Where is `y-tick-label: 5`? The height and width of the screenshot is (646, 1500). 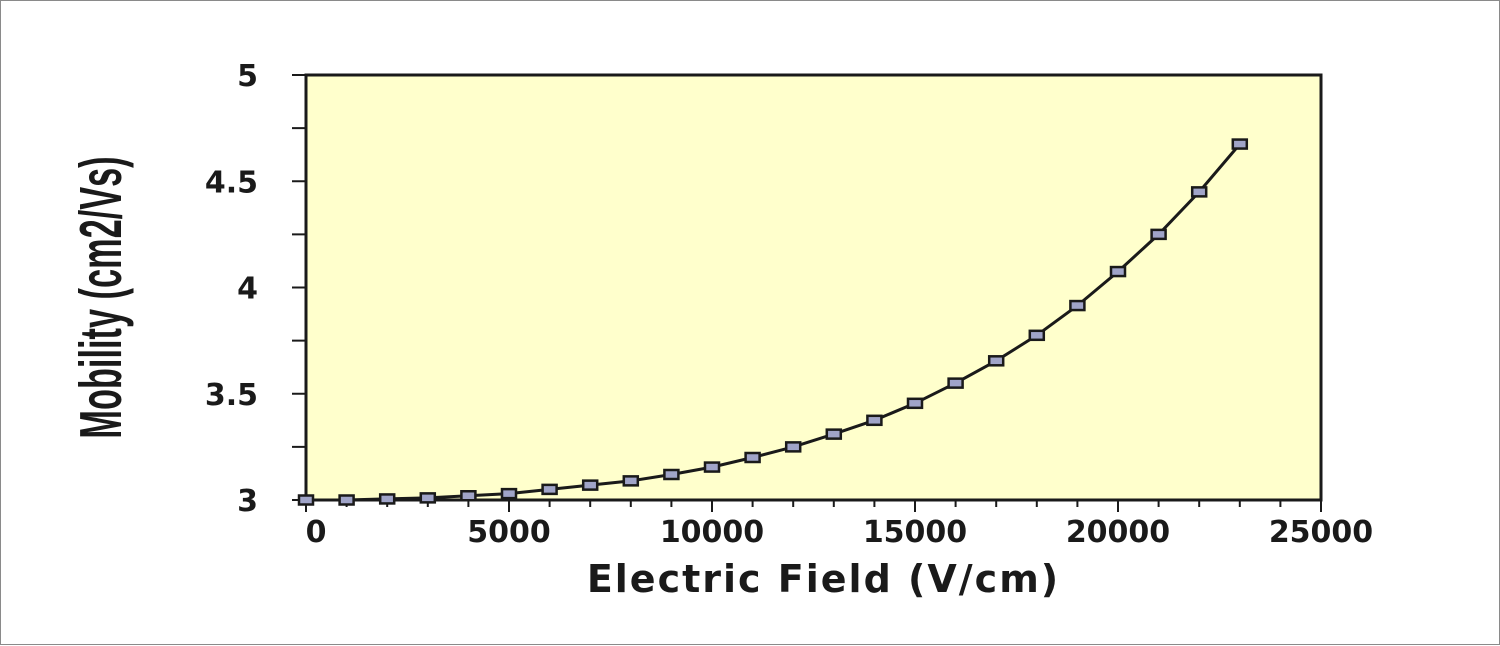 y-tick-label: 5 is located at coordinates (247, 76).